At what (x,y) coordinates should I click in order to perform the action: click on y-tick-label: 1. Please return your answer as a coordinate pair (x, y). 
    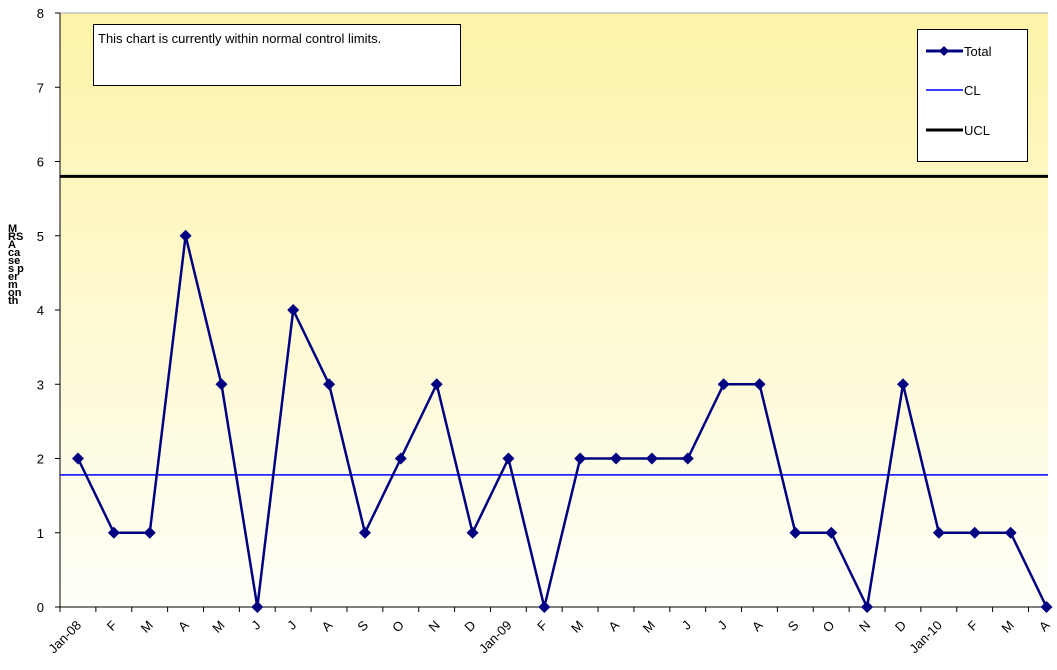
    Looking at the image, I should click on (40, 533).